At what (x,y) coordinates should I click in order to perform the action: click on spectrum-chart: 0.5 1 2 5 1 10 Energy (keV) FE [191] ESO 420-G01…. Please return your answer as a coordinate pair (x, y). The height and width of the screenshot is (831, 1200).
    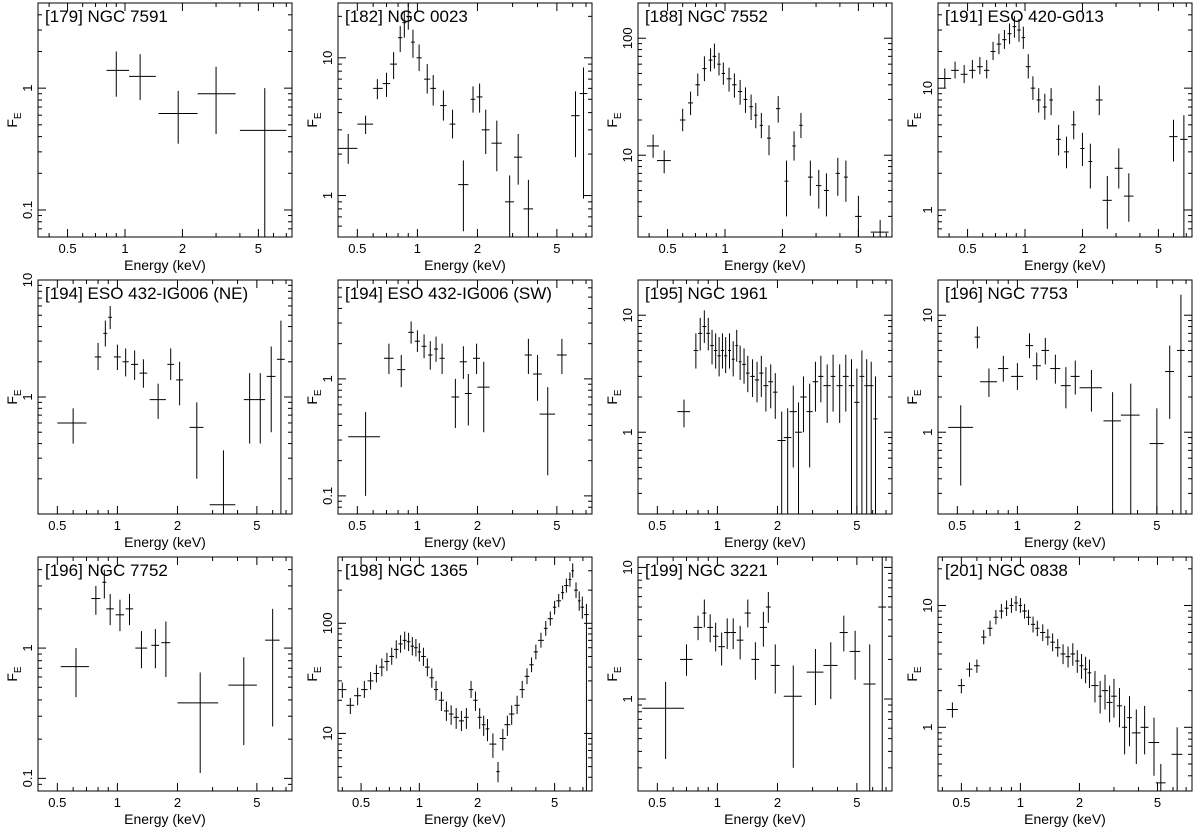
    Looking at the image, I should click on (1048, 137).